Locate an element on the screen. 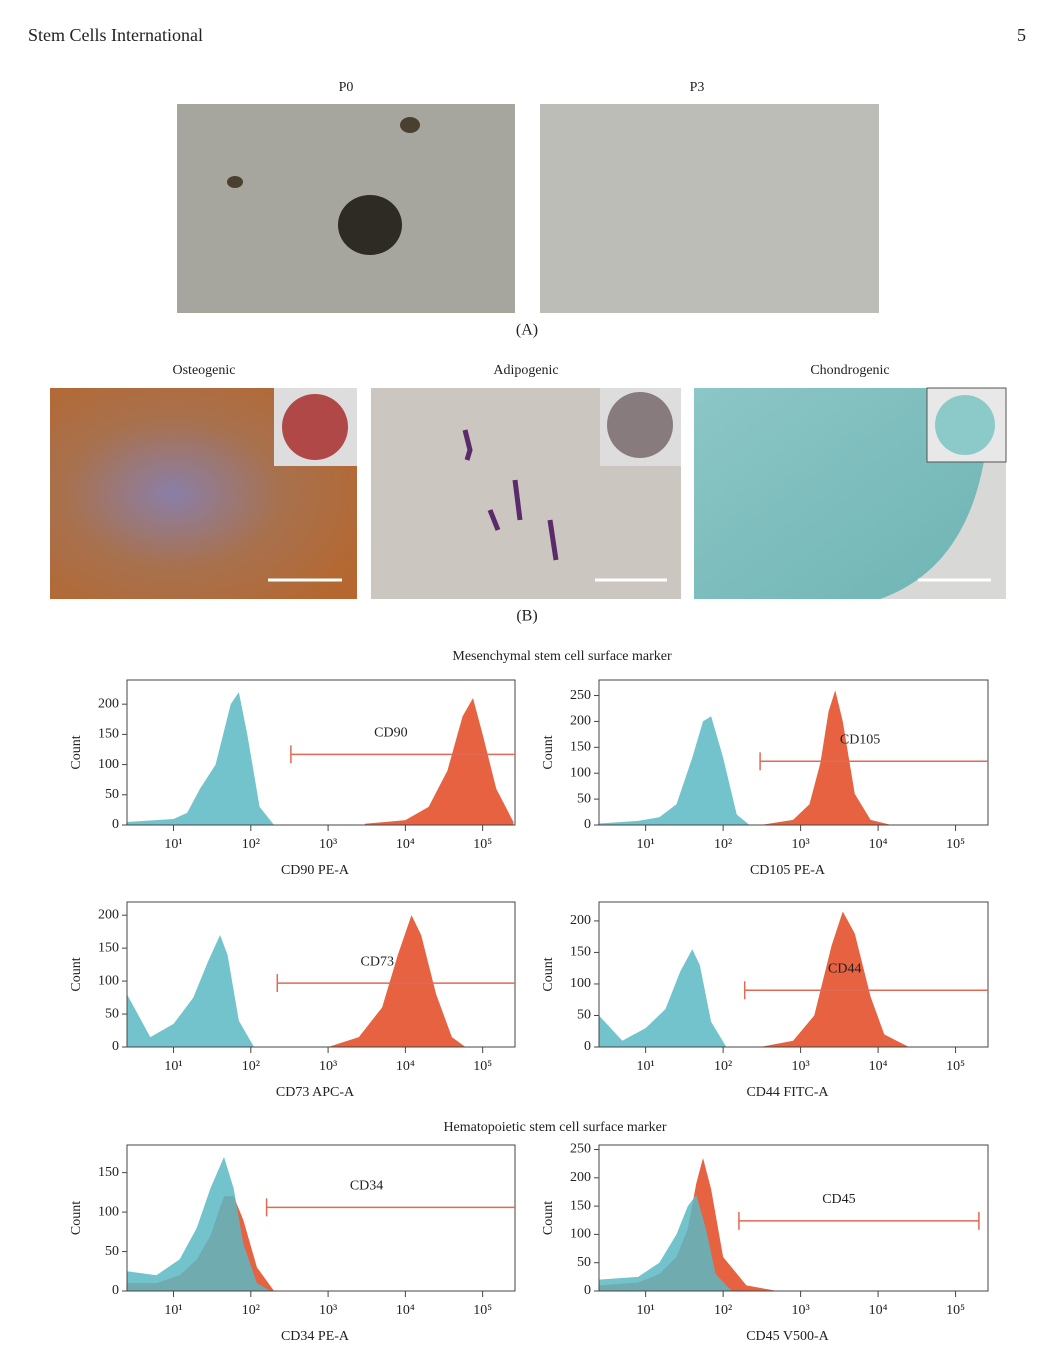 This screenshot has height=1360, width=1050. gate-label: CD45 is located at coordinates (838, 1199).